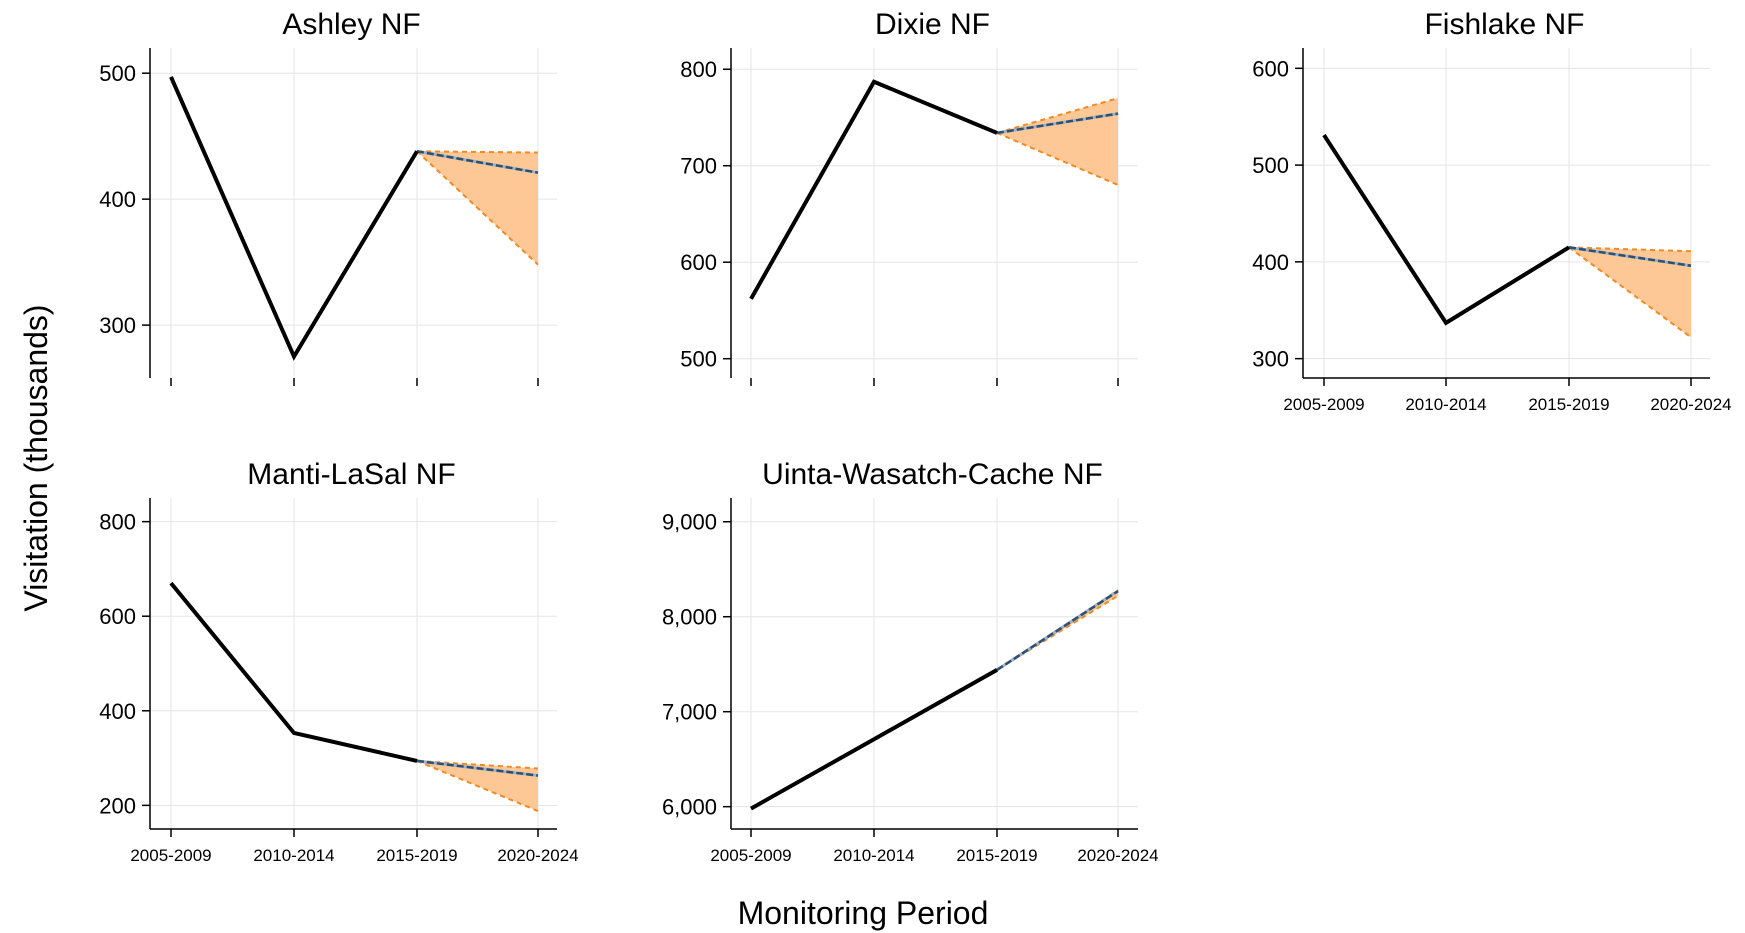 The image size is (1745, 933). I want to click on panel-title: Uinta-Wasatch-Cache NF, so click(932, 474).